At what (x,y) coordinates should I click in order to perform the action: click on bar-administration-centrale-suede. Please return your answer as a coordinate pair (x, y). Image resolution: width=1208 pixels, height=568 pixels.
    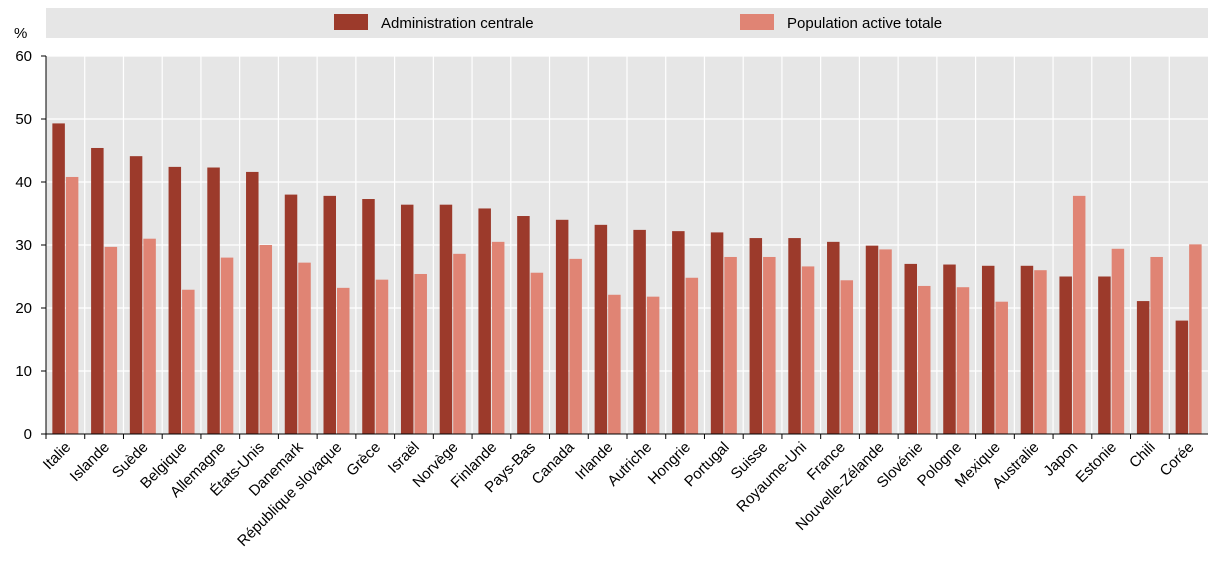
    Looking at the image, I should click on (136, 295).